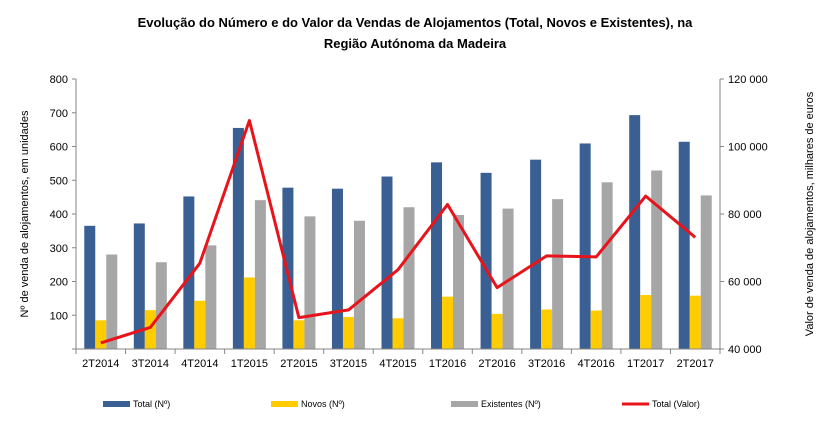 Image resolution: width=830 pixels, height=426 pixels. What do you see at coordinates (607, 265) in the screenshot?
I see `bar-existentes-4T2016` at bounding box center [607, 265].